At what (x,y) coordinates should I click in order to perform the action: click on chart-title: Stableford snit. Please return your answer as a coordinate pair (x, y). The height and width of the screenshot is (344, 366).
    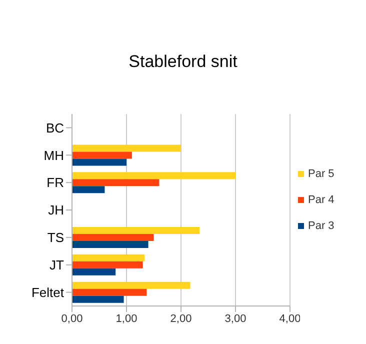
    Looking at the image, I should click on (183, 62).